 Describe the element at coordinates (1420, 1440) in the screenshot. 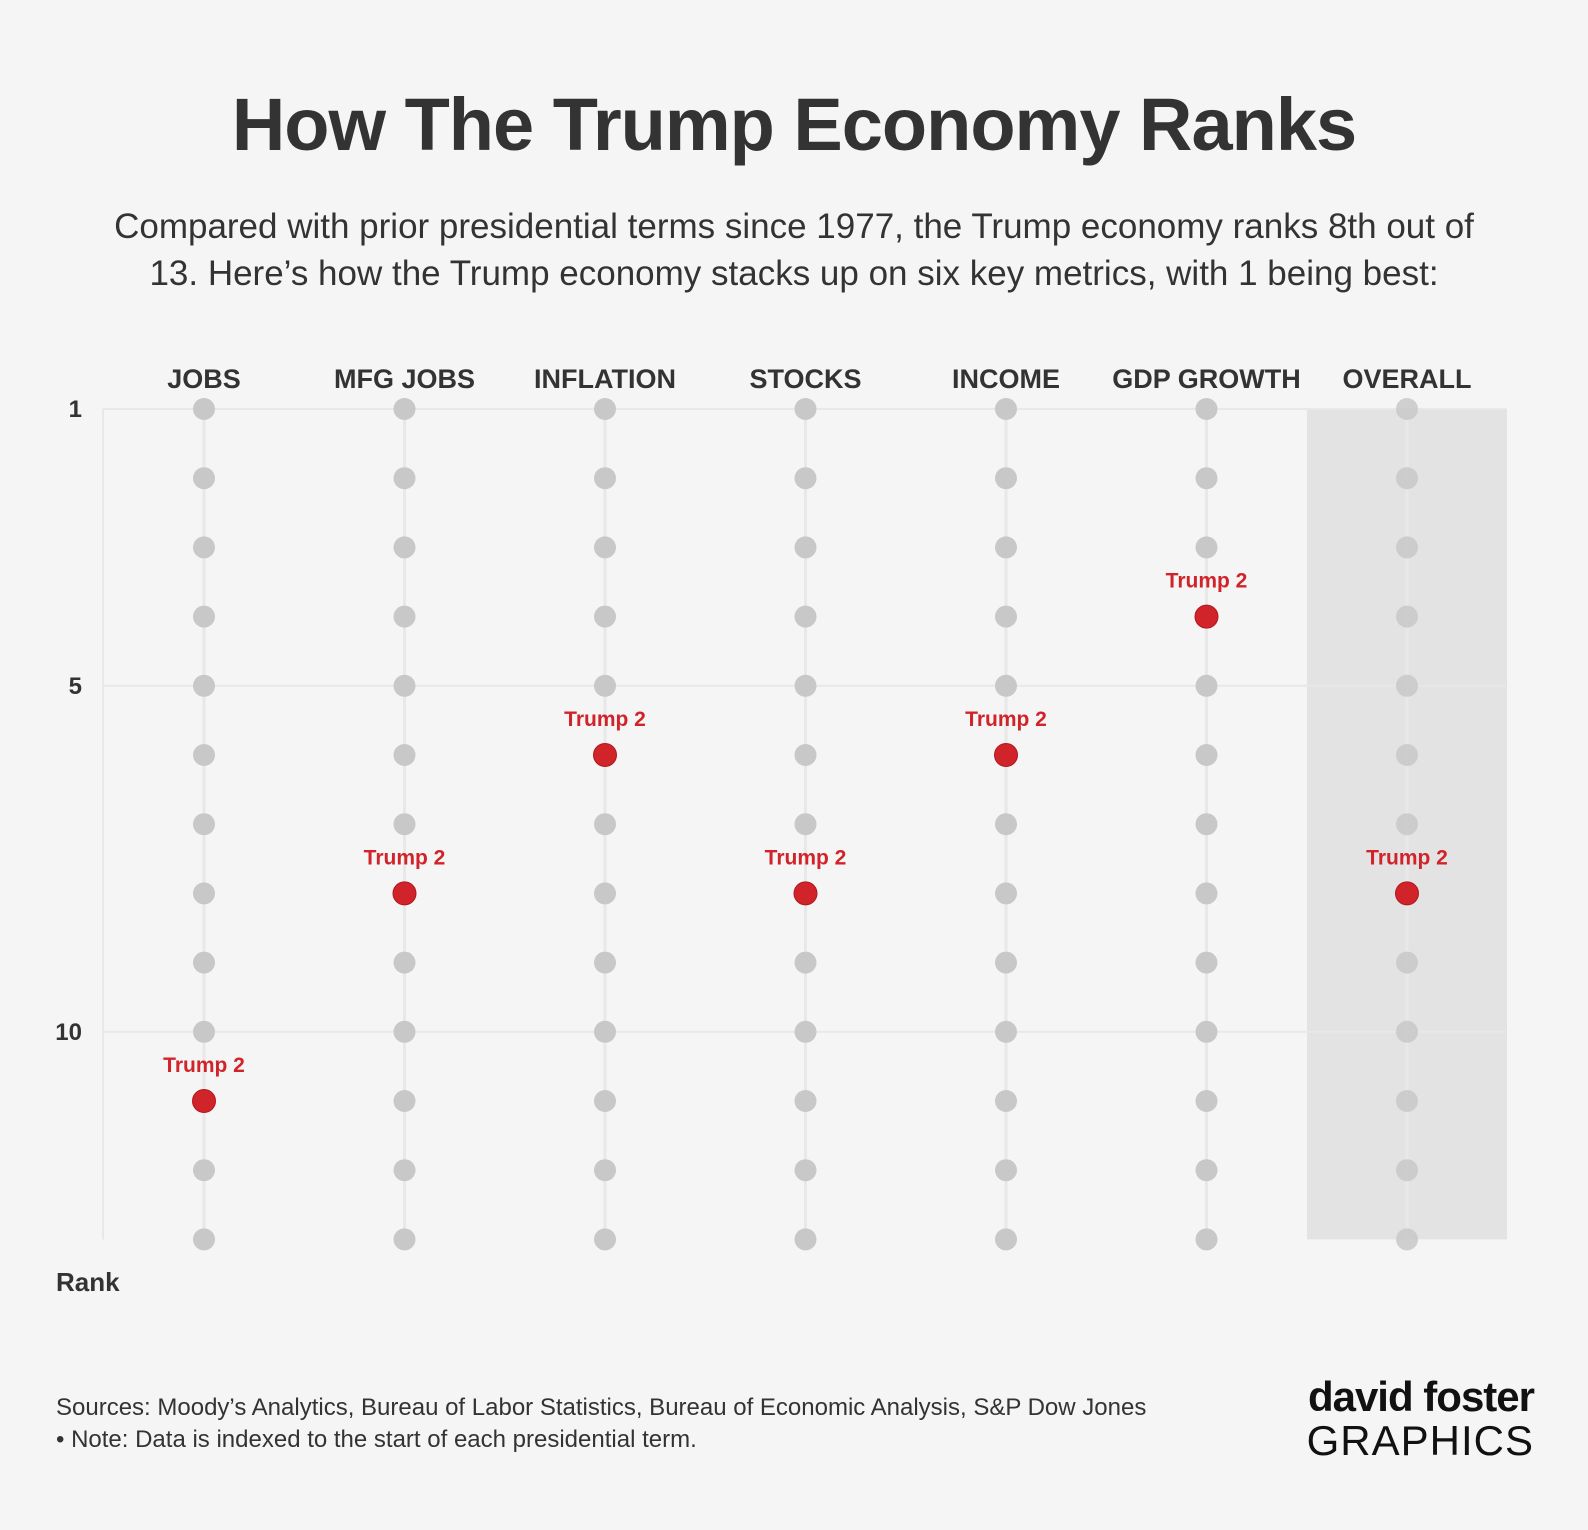

I see `logo-bottom-text: GRAPHICS` at that location.